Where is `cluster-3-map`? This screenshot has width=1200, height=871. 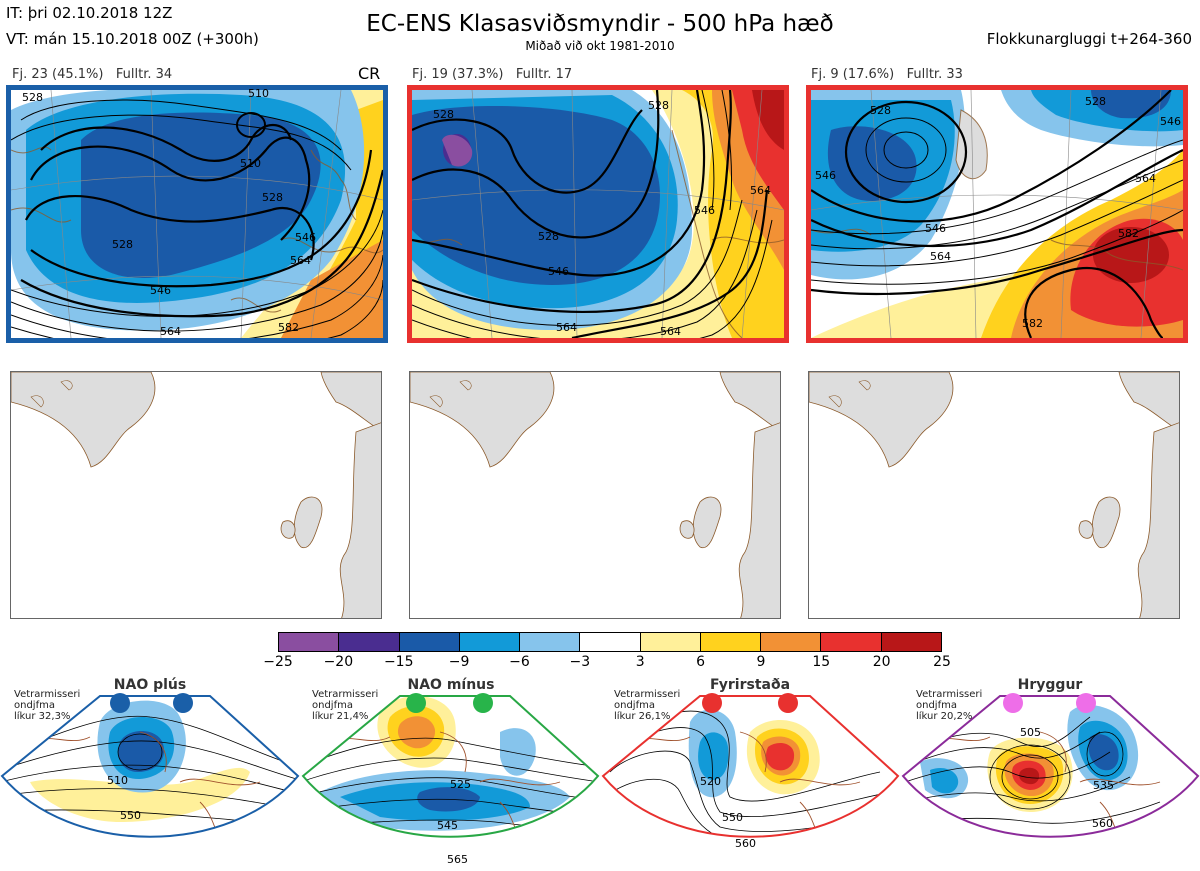 cluster-3-map is located at coordinates (997, 214).